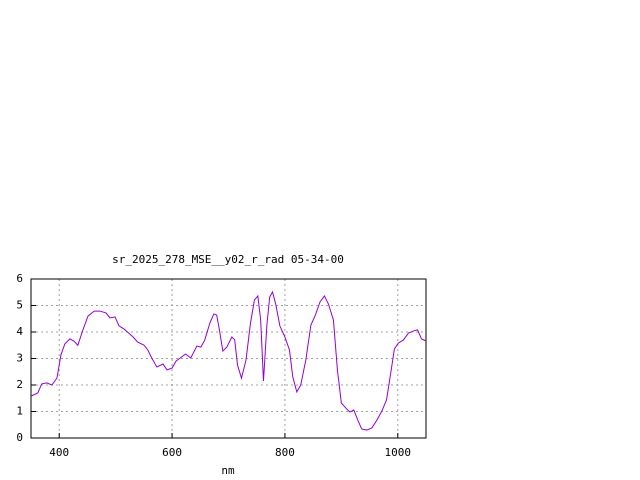  What do you see at coordinates (19, 278) in the screenshot?
I see `y-tick-label: 6` at bounding box center [19, 278].